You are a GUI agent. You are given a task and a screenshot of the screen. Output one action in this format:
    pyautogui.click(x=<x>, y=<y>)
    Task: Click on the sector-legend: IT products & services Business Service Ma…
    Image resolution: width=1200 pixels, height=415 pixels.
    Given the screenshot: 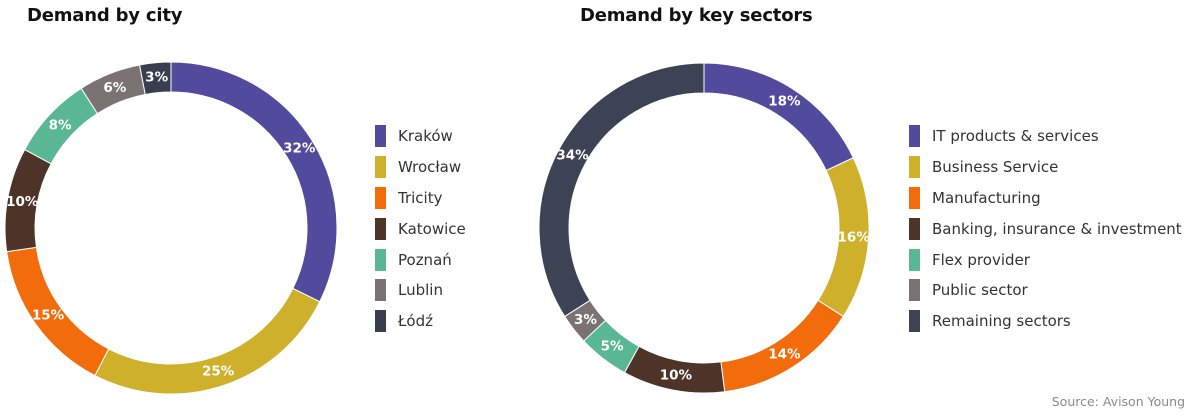 What is the action you would take?
    pyautogui.click(x=1045, y=229)
    